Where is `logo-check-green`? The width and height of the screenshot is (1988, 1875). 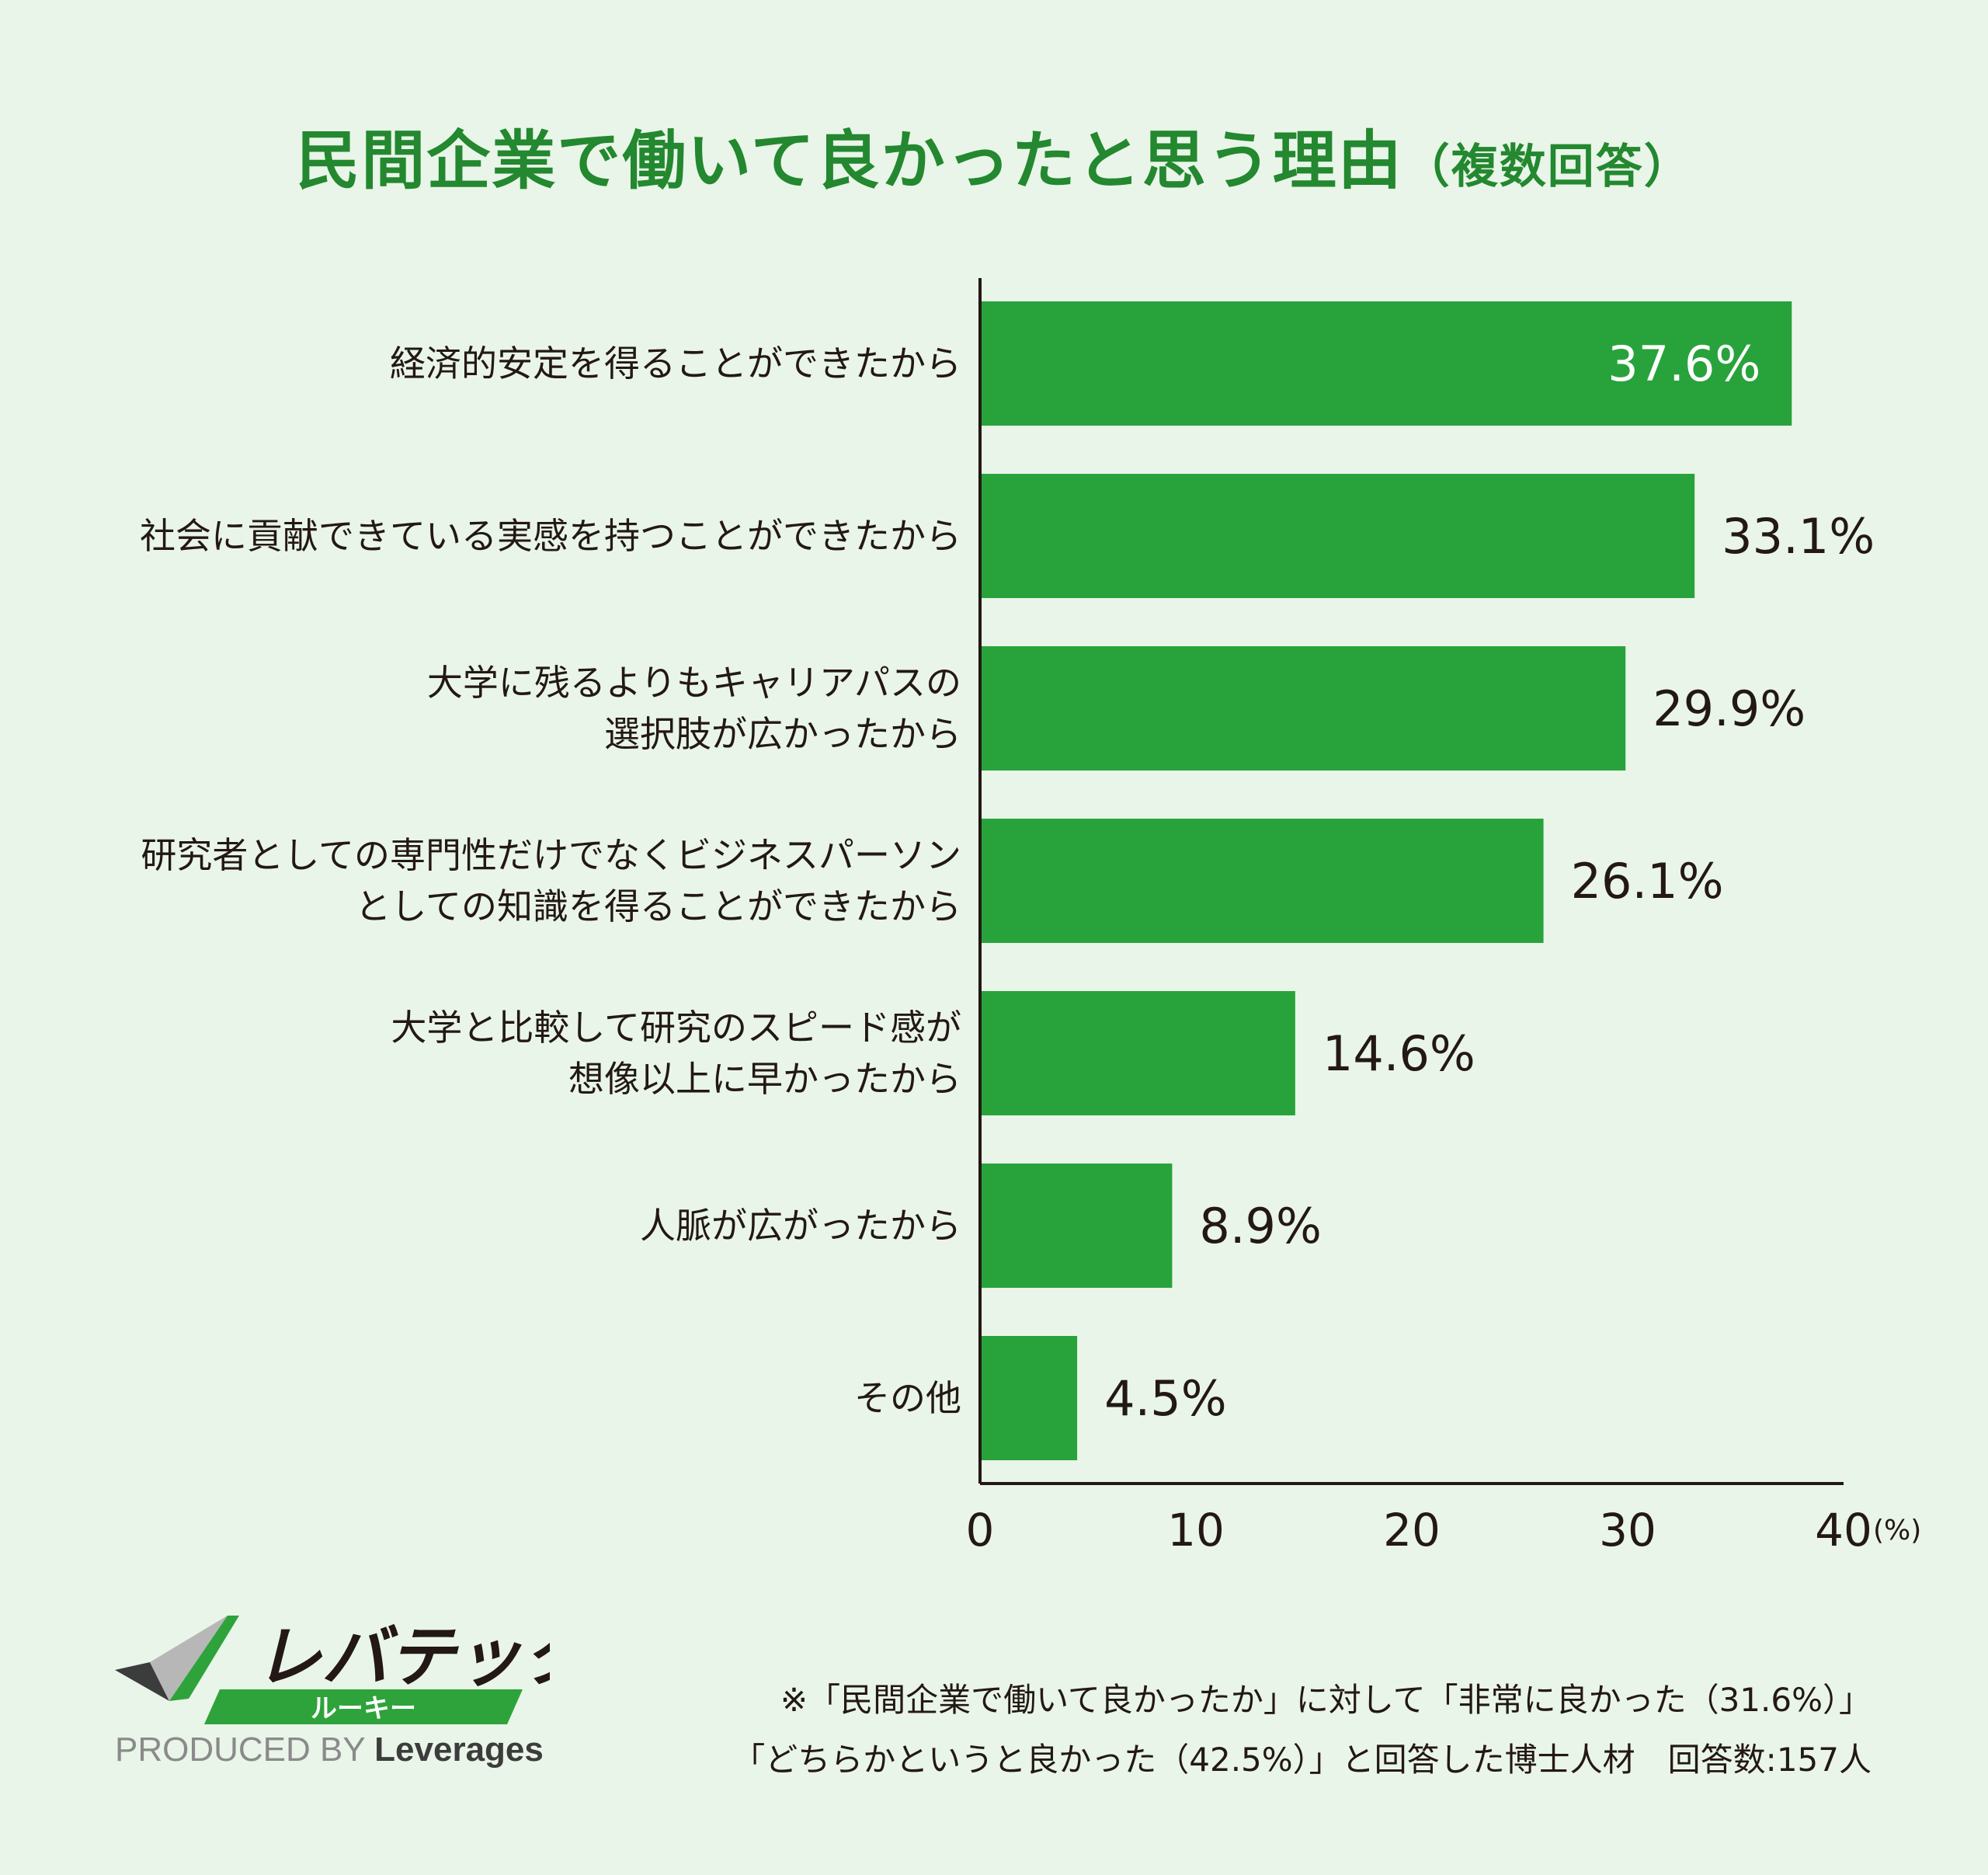 logo-check-green is located at coordinates (204, 1658).